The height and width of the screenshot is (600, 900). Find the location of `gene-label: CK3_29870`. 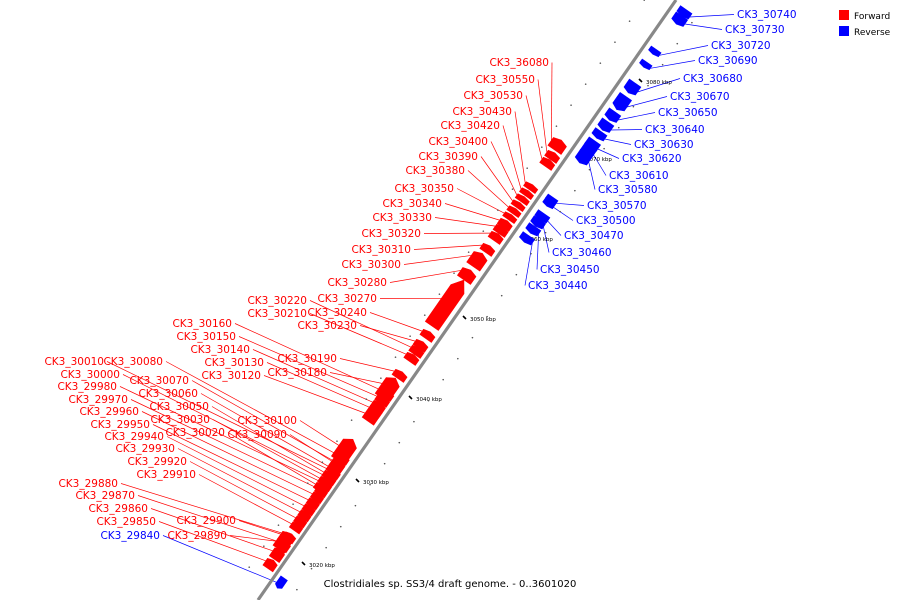

gene-label: CK3_29870 is located at coordinates (105, 496).